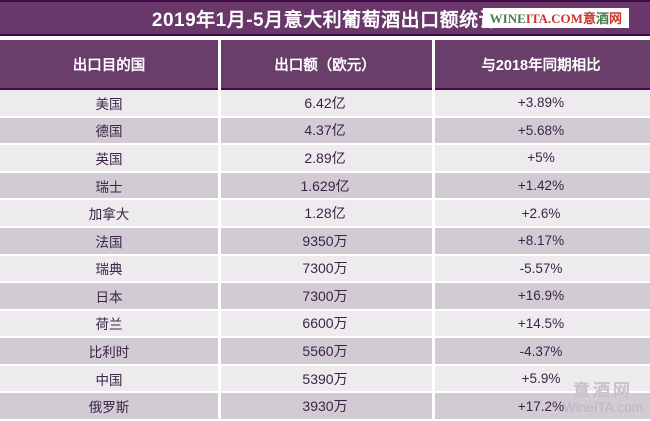 The image size is (650, 421). I want to click on table-row: 加拿大 1.28亿 +2.6%, so click(325, 214).